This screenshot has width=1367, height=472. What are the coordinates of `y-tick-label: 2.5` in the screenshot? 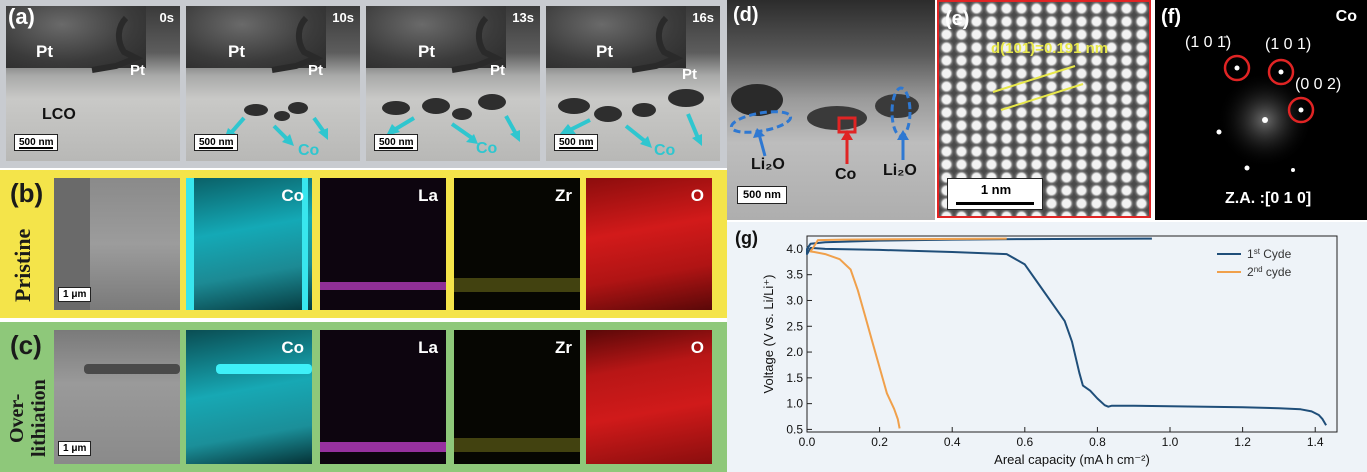 It's located at (794, 326).